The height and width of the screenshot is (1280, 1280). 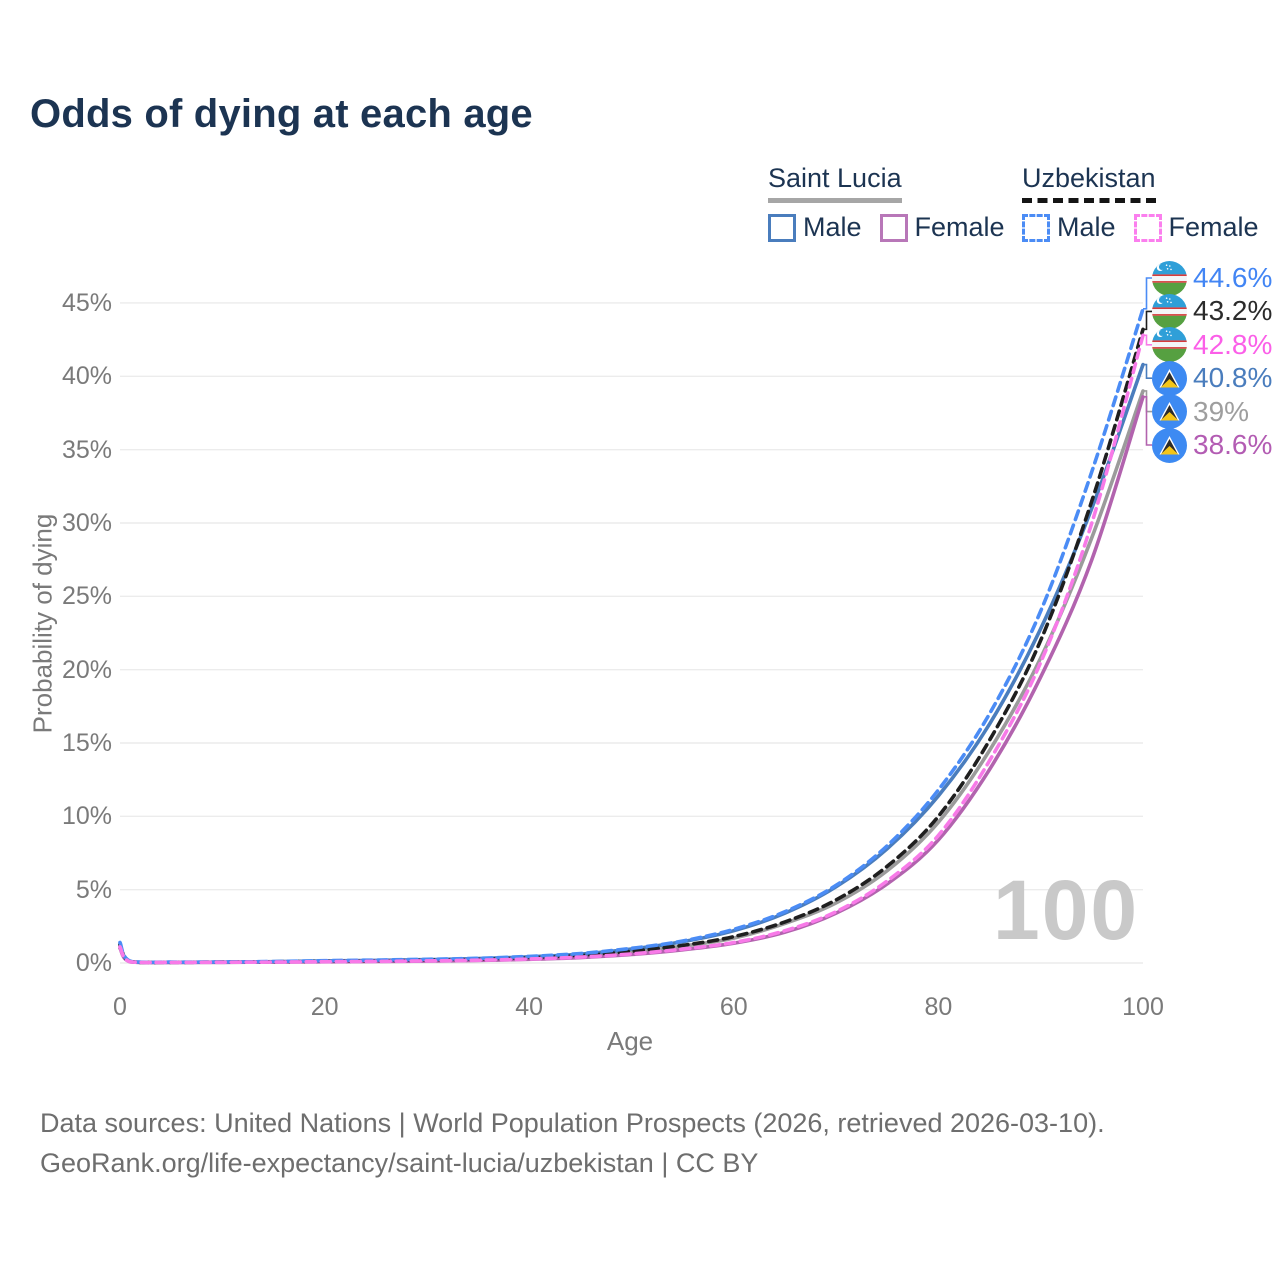 I want to click on end-value: 39%, so click(x=1221, y=411).